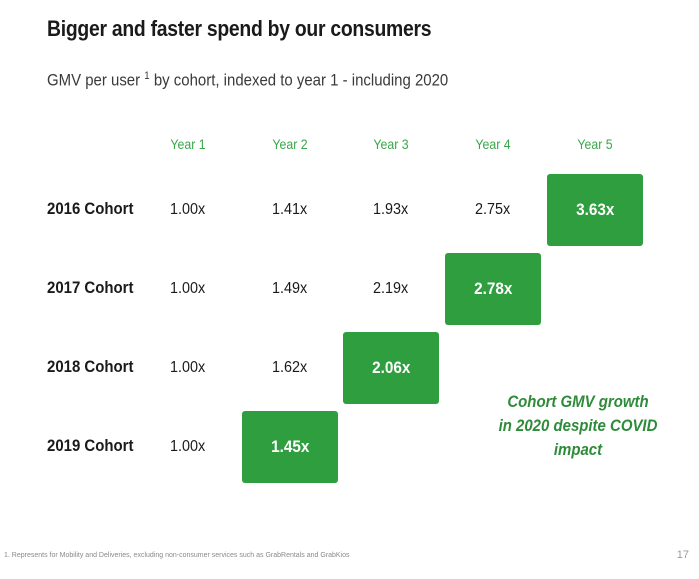  I want to click on highlight-cell-2019-year-2: 1.45x, so click(290, 447).